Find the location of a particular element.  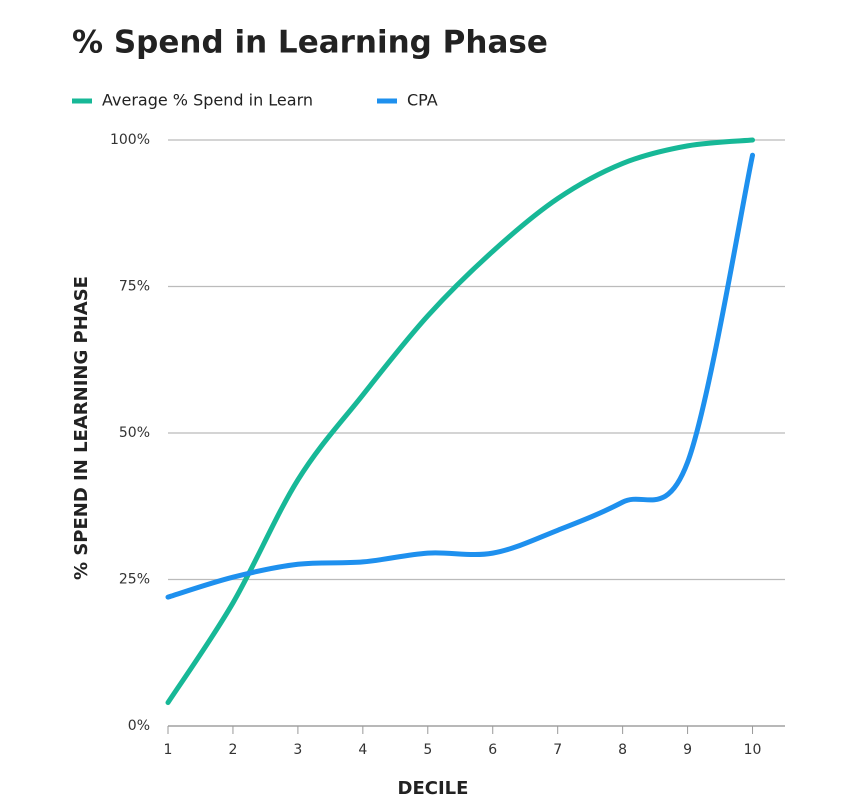

legend-label: Average % Spend in Learn is located at coordinates (207, 100).